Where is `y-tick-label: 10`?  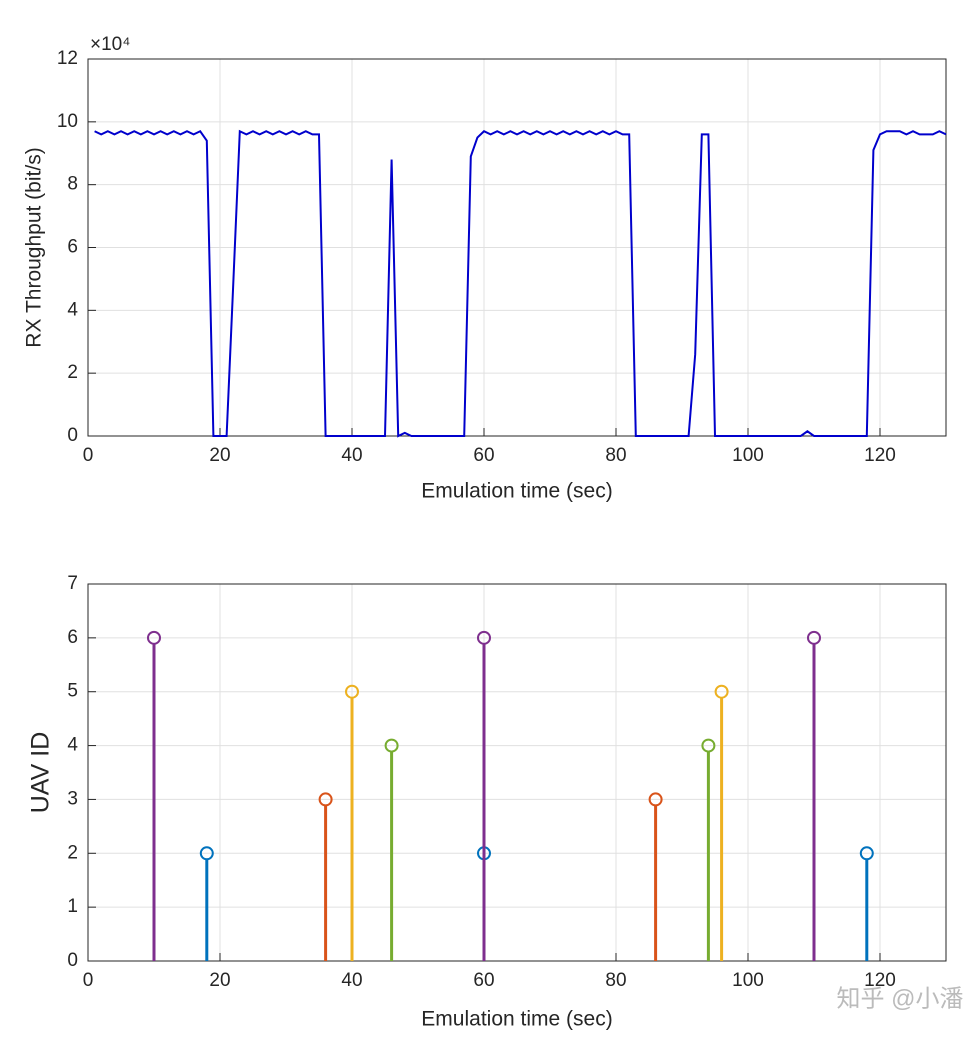 y-tick-label: 10 is located at coordinates (67, 121).